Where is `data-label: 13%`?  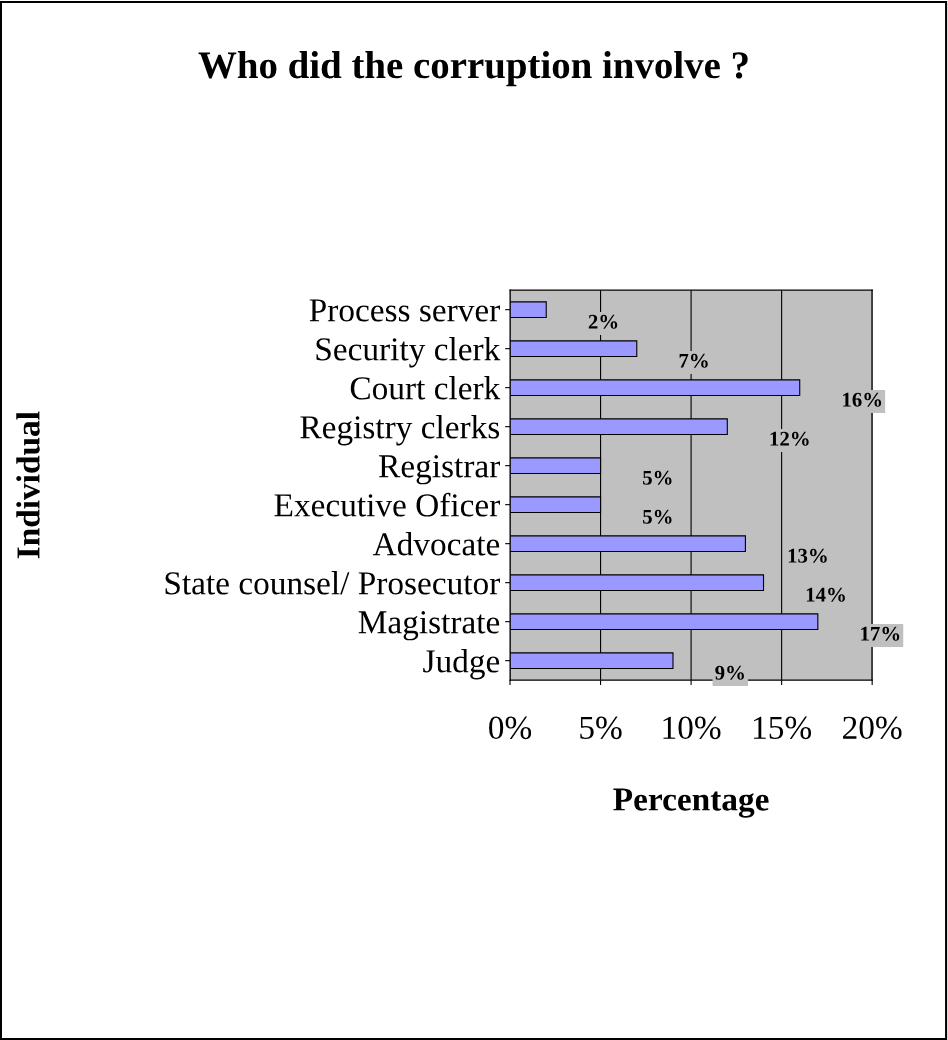
data-label: 13% is located at coordinates (807, 555).